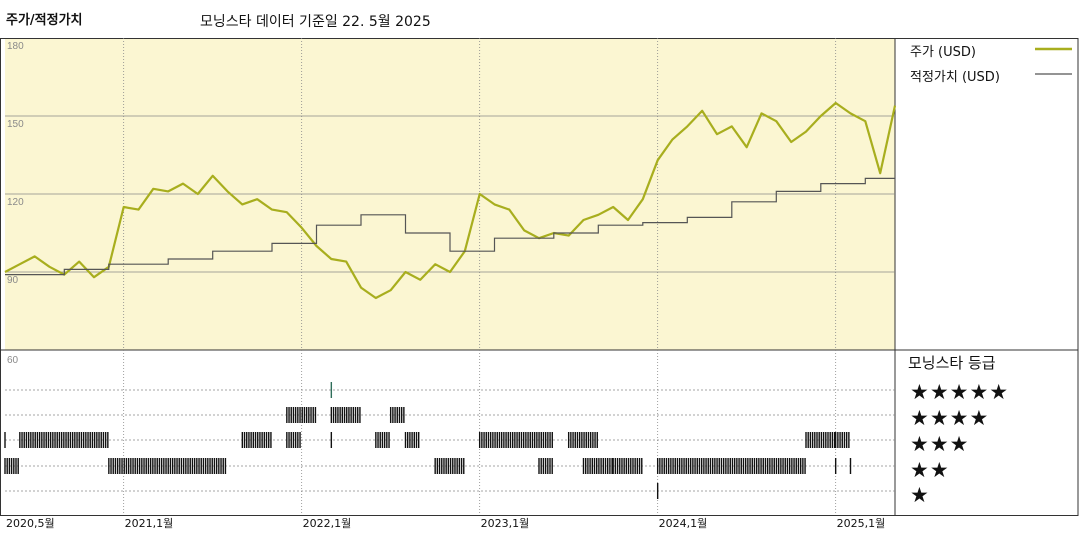 The height and width of the screenshot is (540, 1080). What do you see at coordinates (930, 470) in the screenshot?
I see `stars-2-label: ★★` at bounding box center [930, 470].